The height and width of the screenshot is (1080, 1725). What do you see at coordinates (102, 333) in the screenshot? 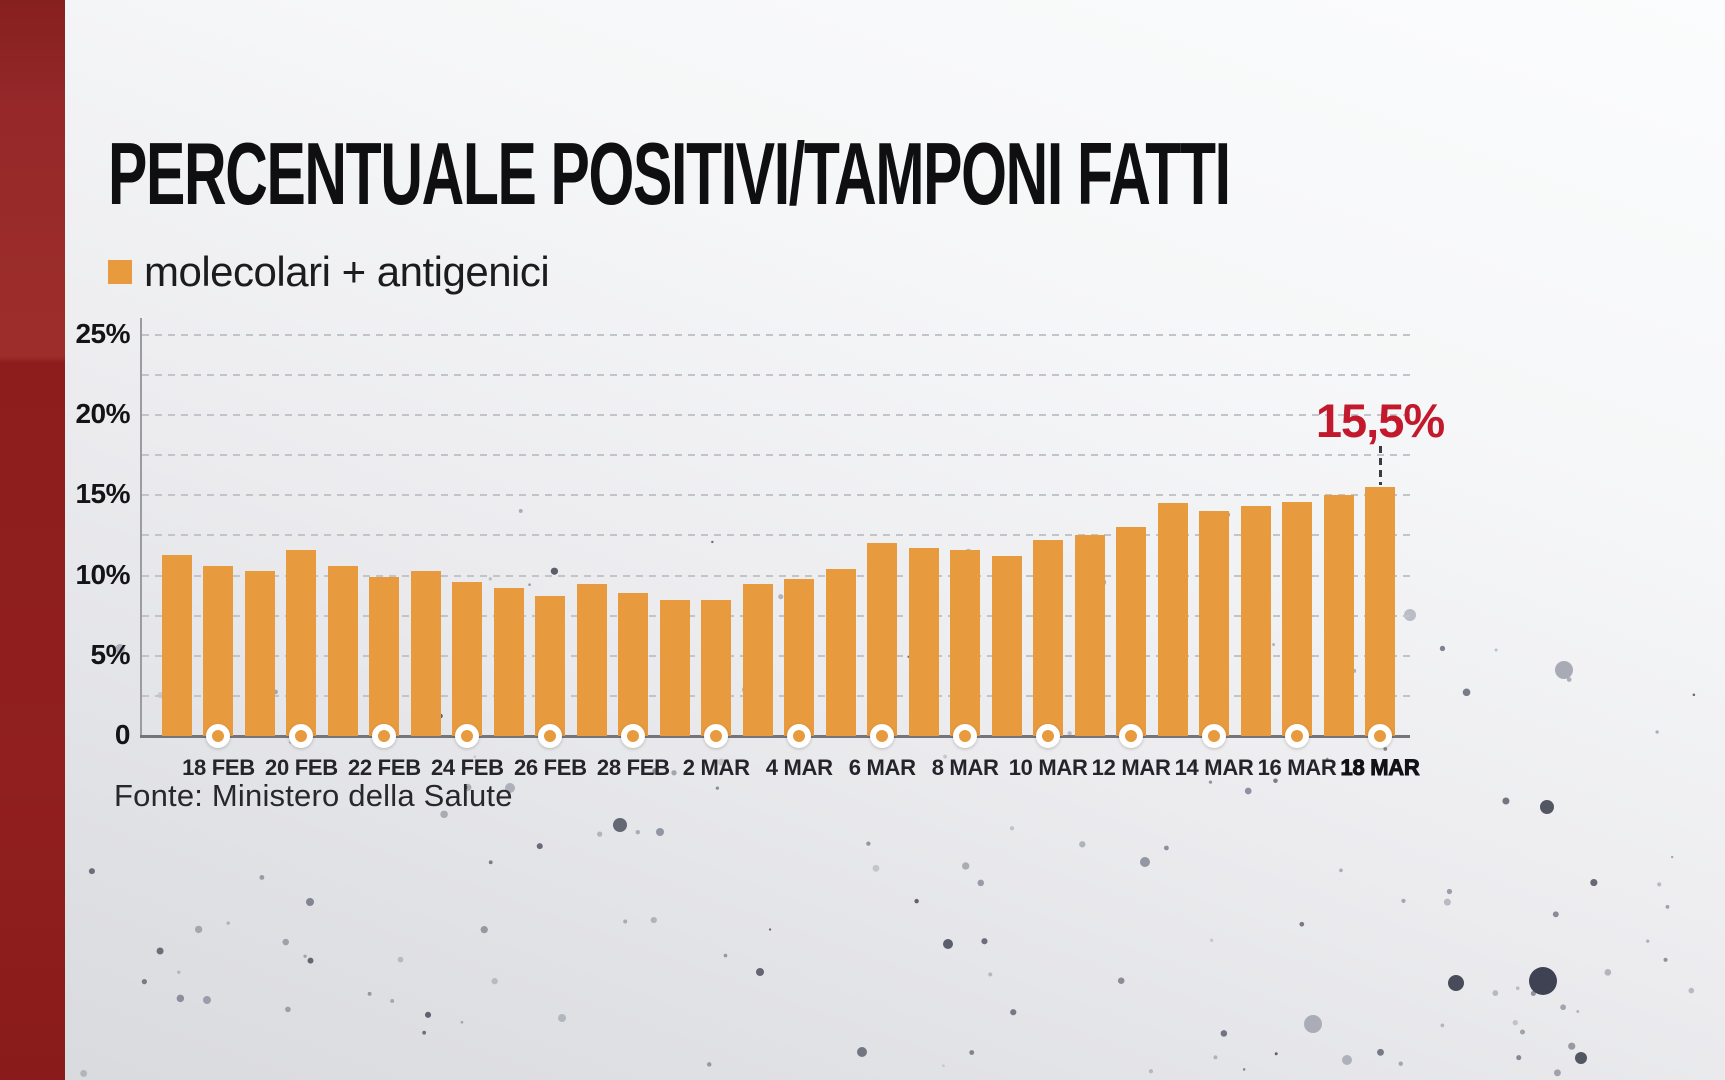
I see `y-tick-label-25%: 25%` at bounding box center [102, 333].